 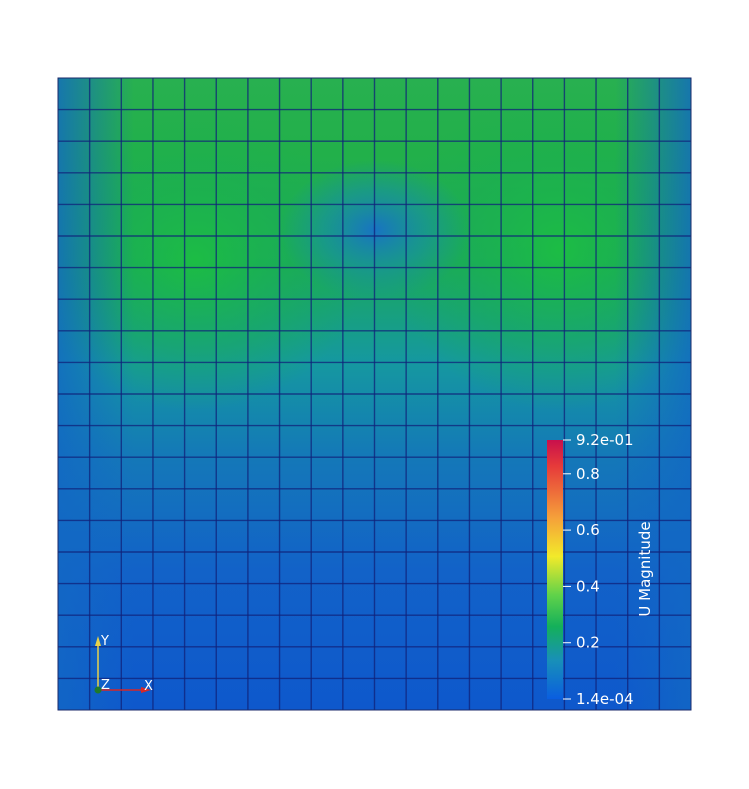 What do you see at coordinates (588, 643) in the screenshot?
I see `colorbar-tick-label: 0.2` at bounding box center [588, 643].